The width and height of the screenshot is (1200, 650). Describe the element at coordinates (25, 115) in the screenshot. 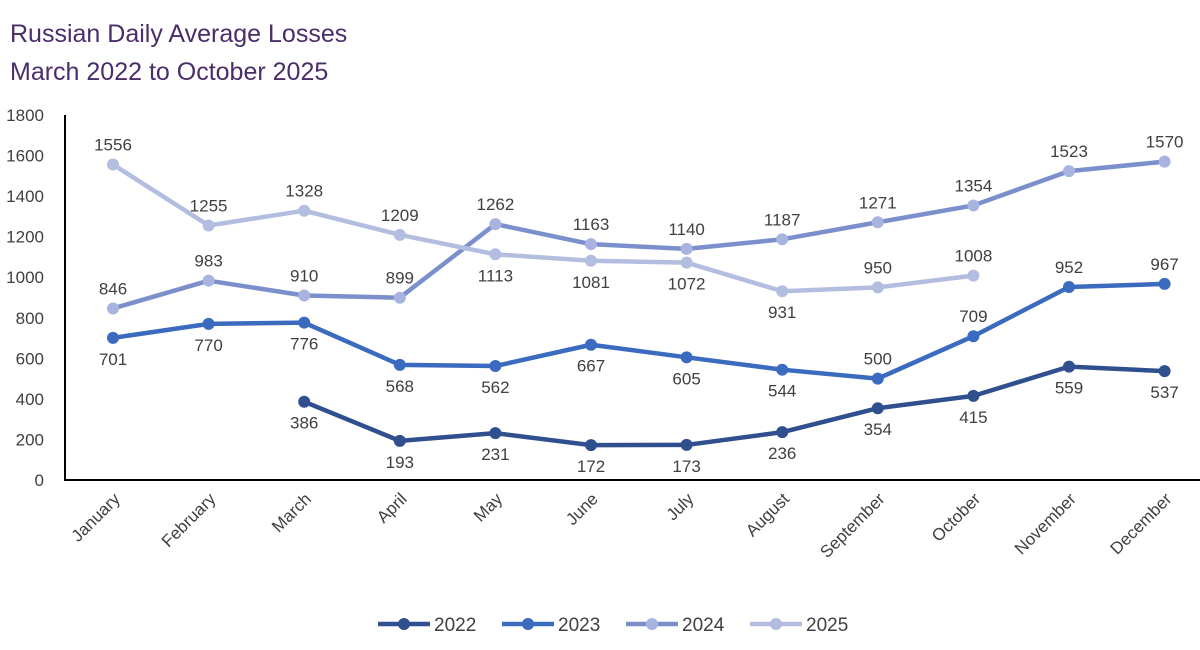

I see `y-tick-label: 1800` at that location.